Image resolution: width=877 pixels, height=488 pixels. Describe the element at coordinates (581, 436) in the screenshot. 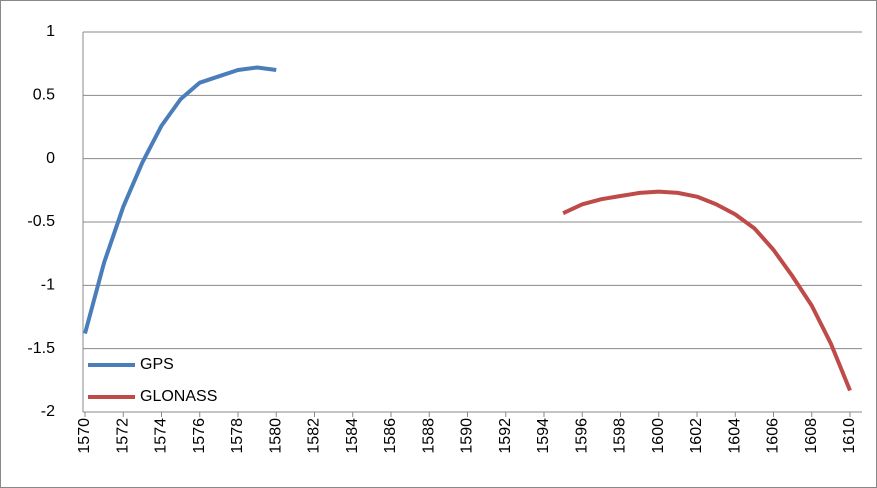

I see `x-tick-label: 1596` at that location.